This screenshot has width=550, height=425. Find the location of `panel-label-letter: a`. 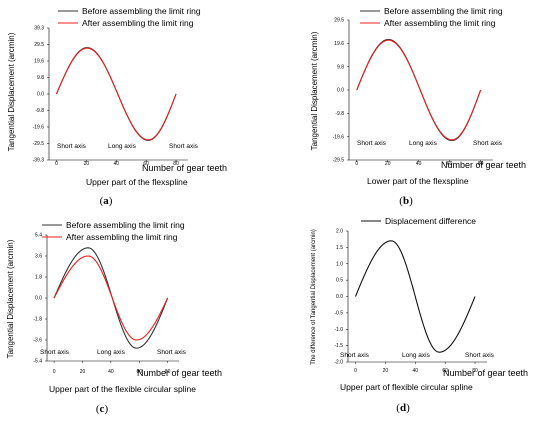

panel-label-letter: a is located at coordinates (106, 201).